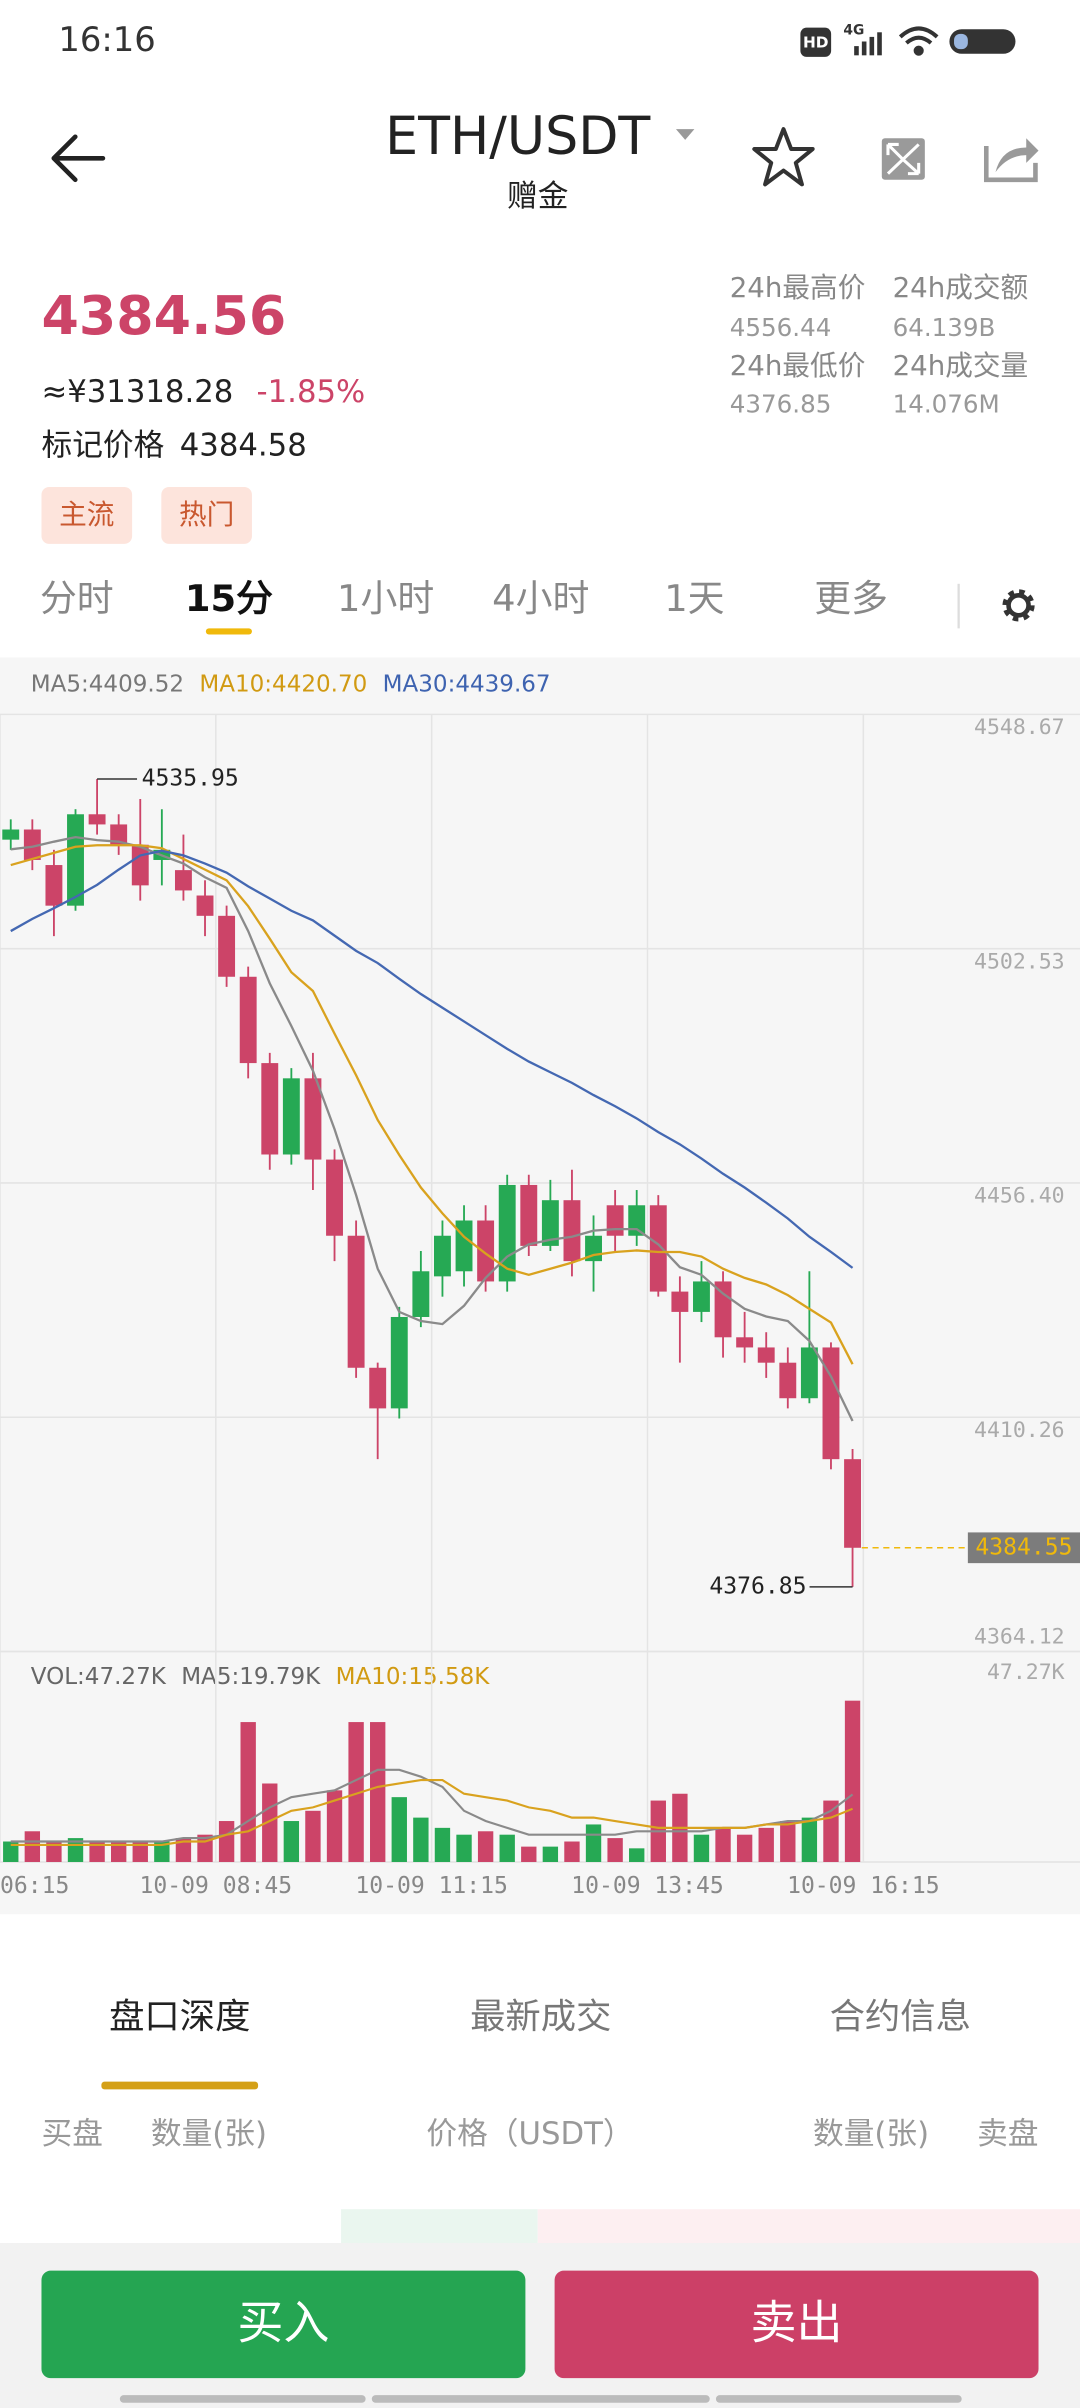 This screenshot has width=1080, height=2408. Describe the element at coordinates (783, 157) in the screenshot. I see `favorite-button` at that location.